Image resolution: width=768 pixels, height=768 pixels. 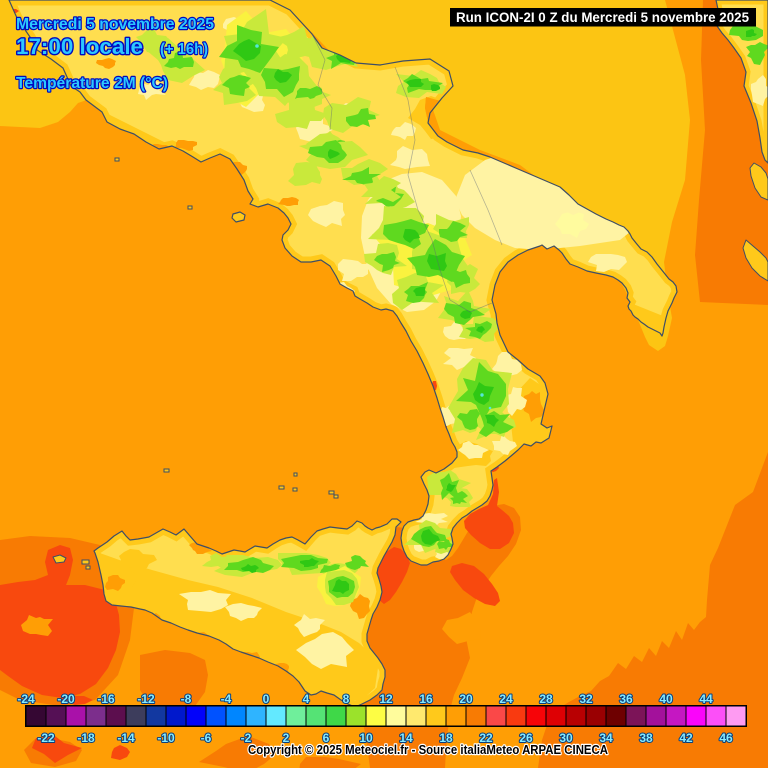 I want to click on svg-text: 38, so click(x=646, y=738).